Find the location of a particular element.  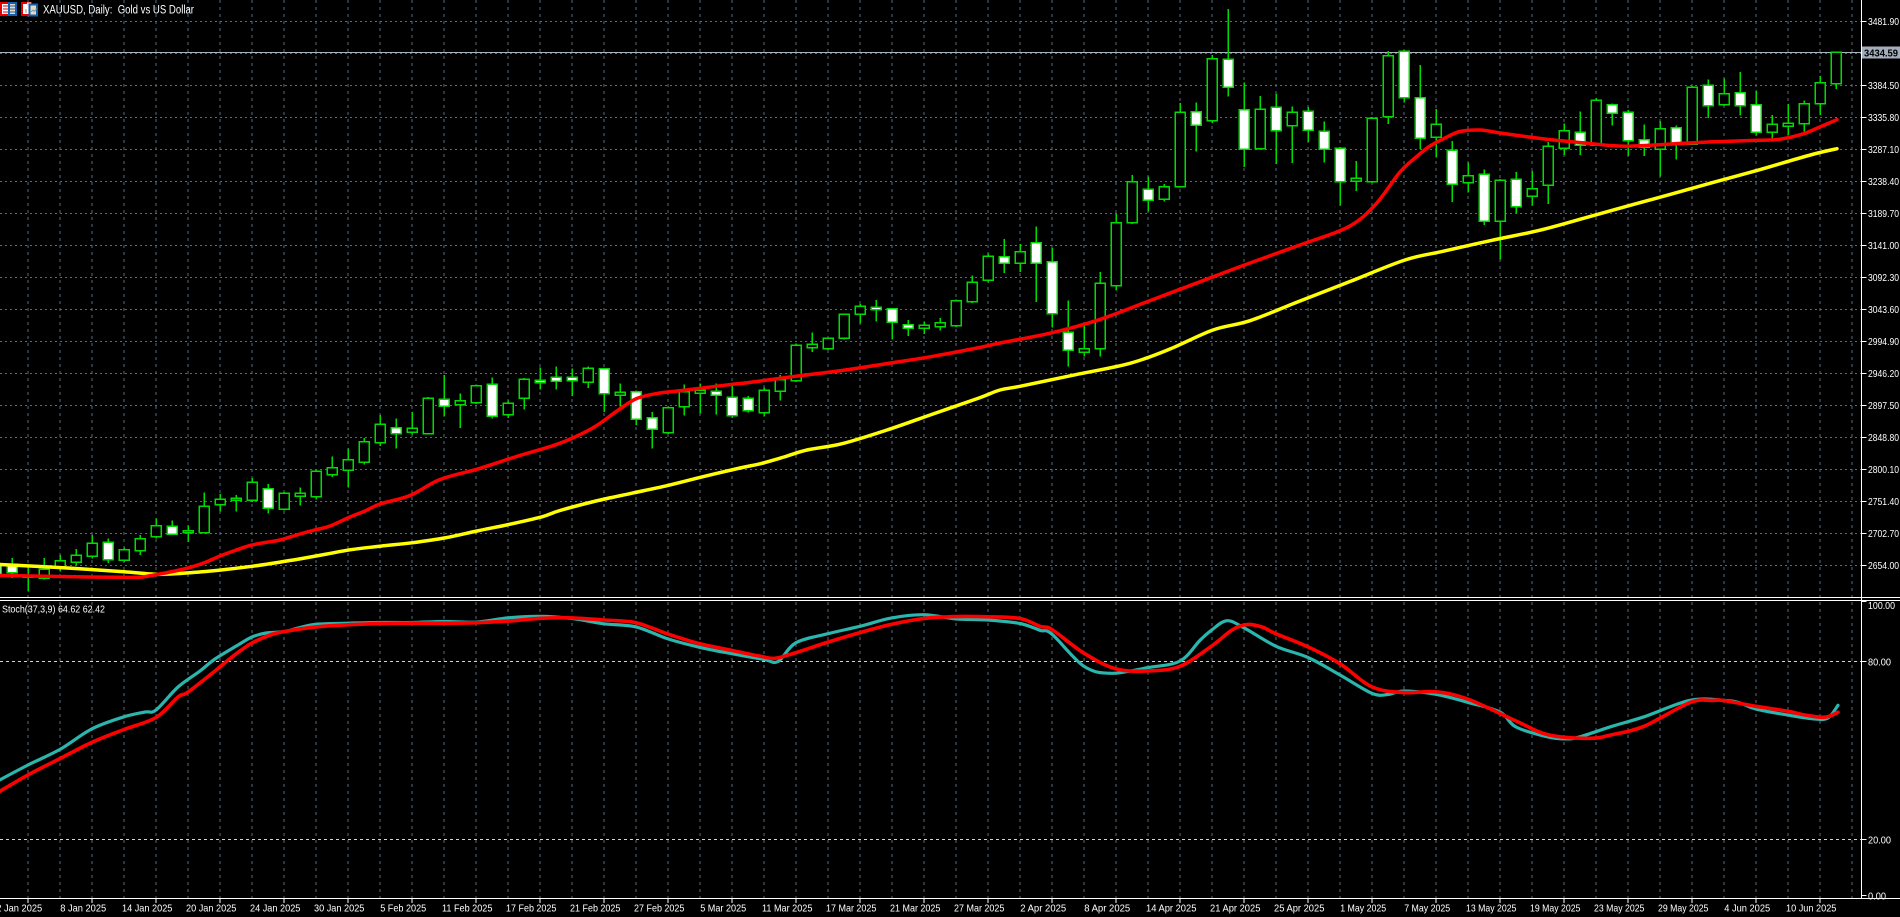

svg-text: 0.00 is located at coordinates (1877, 896).